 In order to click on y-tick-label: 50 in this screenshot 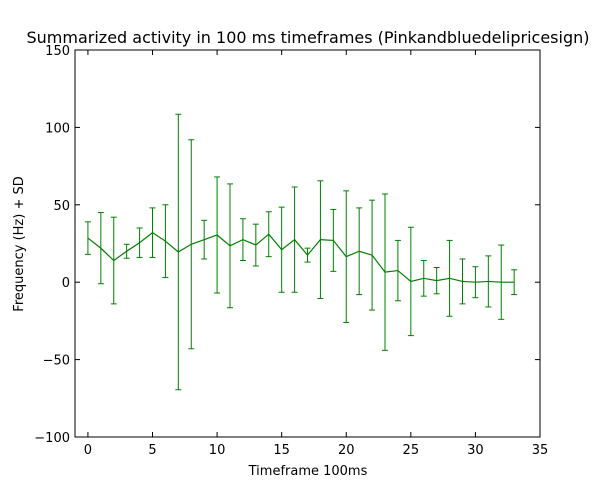, I will do `click(61, 206)`.